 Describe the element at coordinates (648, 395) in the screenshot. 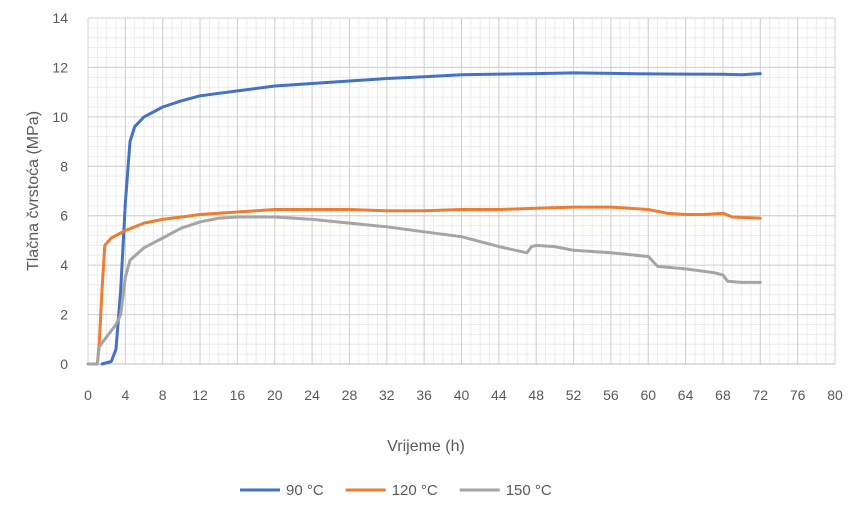

I see `x-tick-label: 60` at that location.